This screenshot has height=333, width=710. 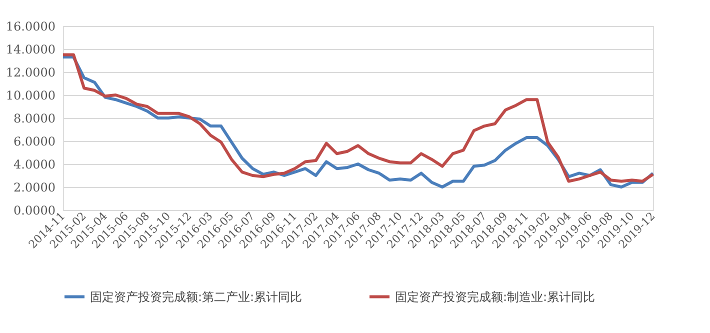 What do you see at coordinates (35, 165) in the screenshot?
I see `y-tick-label: 4.0000` at bounding box center [35, 165].